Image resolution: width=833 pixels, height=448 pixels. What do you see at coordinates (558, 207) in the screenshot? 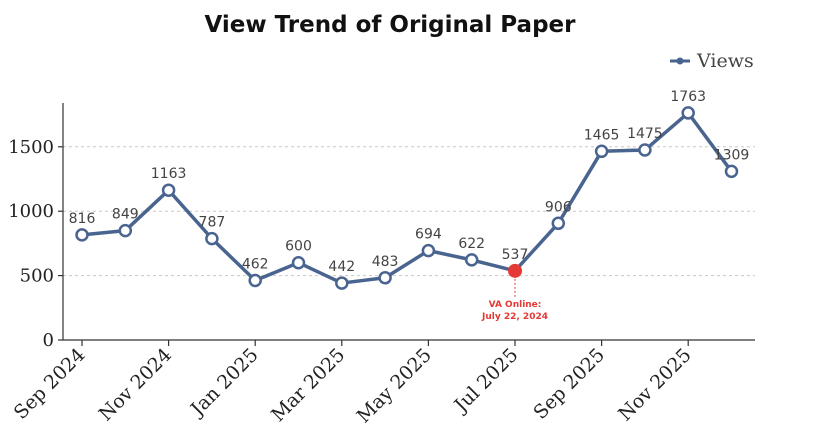
I see `data-label: 906` at bounding box center [558, 207].